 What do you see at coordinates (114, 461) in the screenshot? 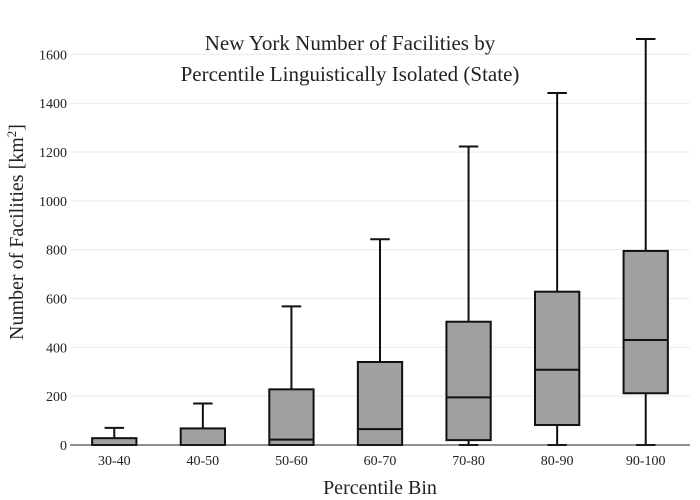
I see `x-tick-label: 30-40` at bounding box center [114, 461].